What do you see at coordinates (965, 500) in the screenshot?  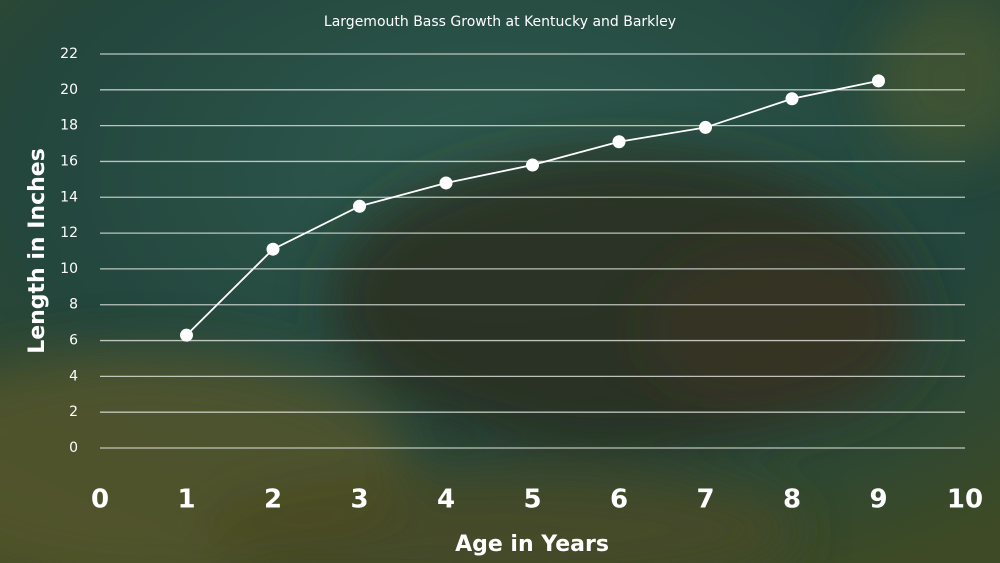 I see `x-tick-label: 10` at bounding box center [965, 500].